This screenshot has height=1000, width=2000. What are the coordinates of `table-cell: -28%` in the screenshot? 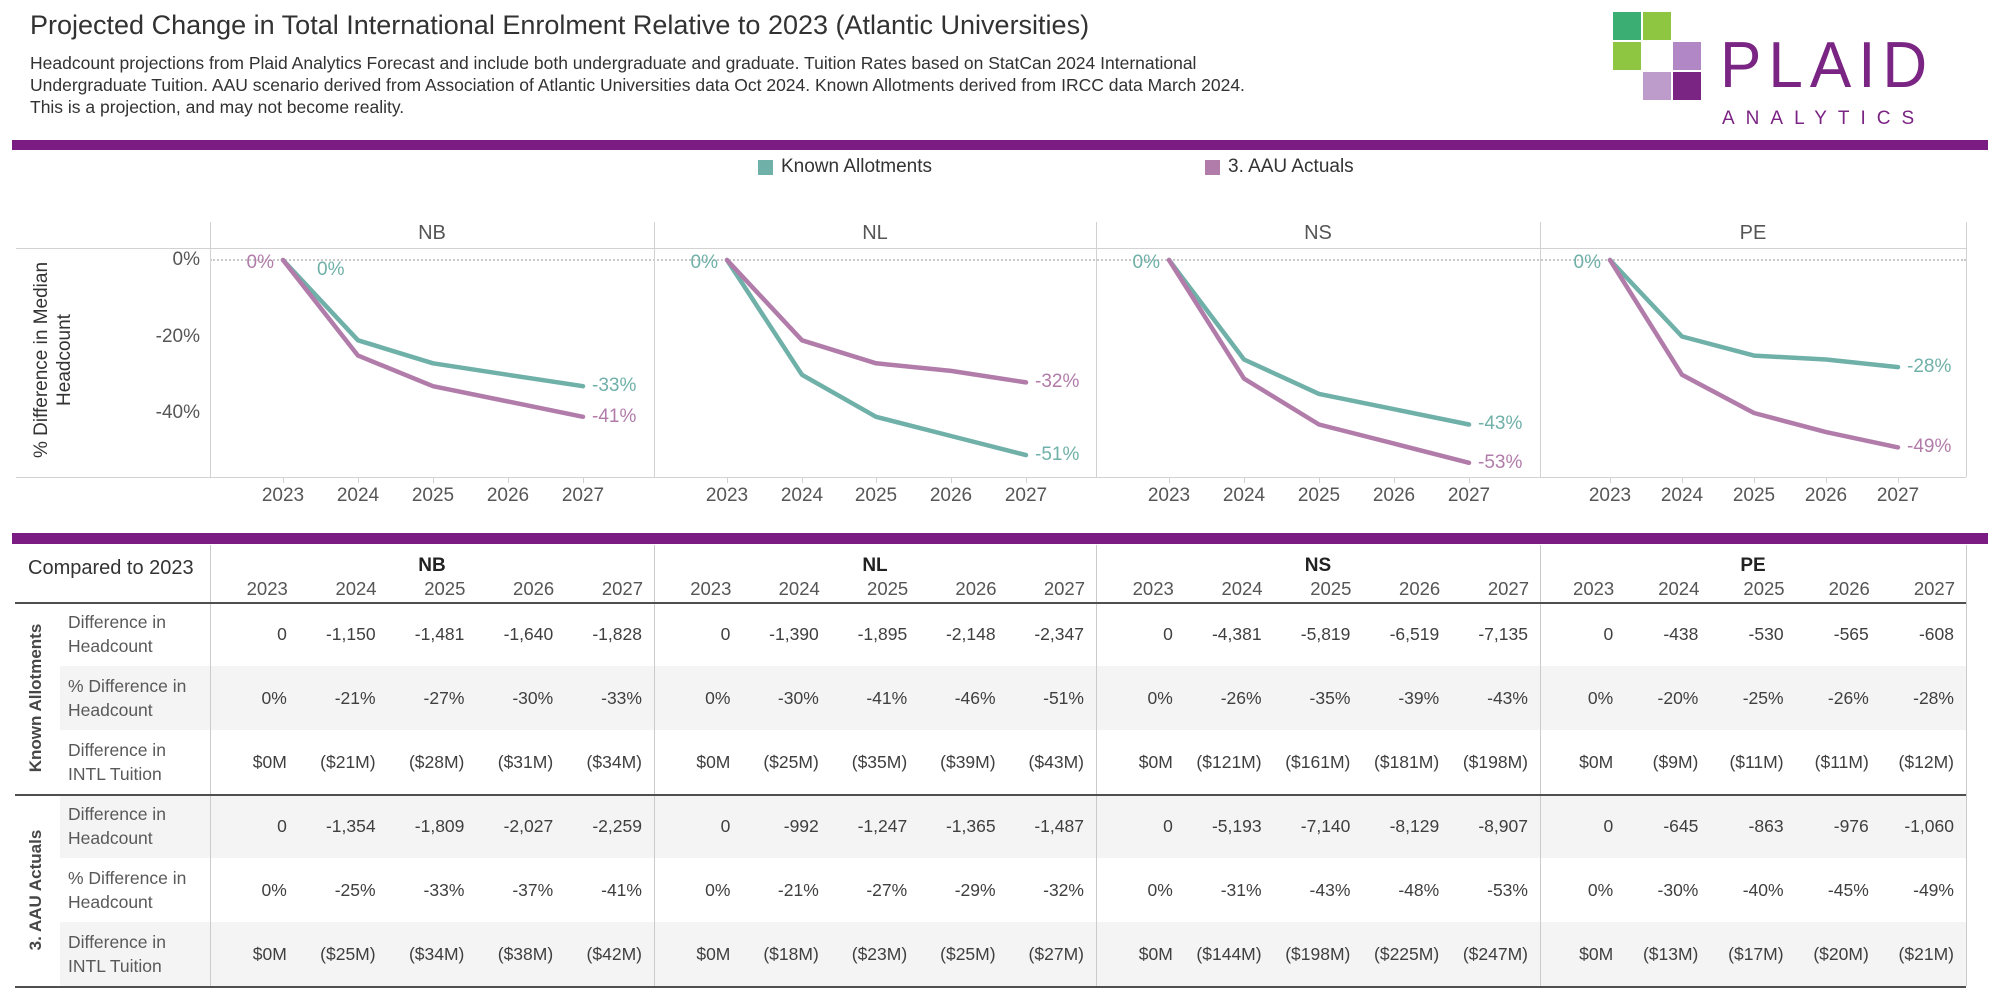 It's located at (1933, 698).